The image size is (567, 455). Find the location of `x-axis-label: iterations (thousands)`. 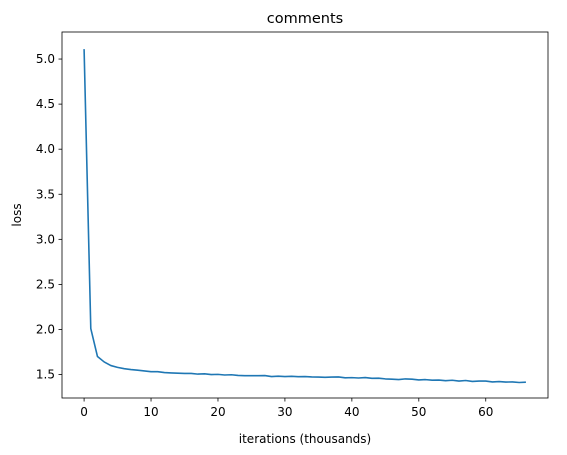

x-axis-label: iterations (thousands) is located at coordinates (305, 439).